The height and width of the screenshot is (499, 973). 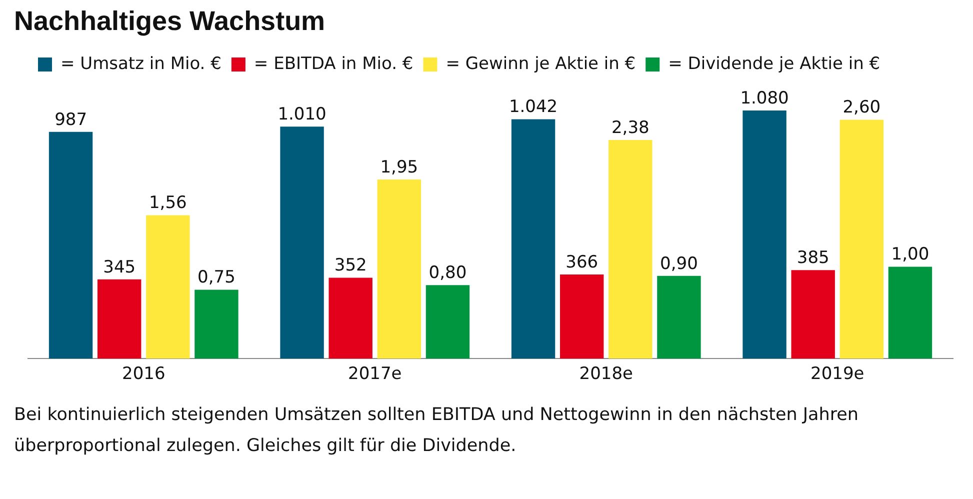 I want to click on data-label: 2,60, so click(x=861, y=108).